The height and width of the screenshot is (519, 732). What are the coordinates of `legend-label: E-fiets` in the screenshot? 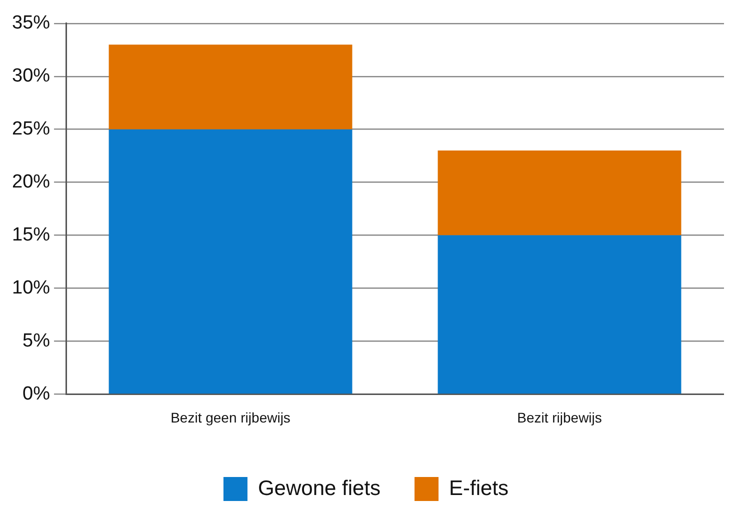 It's located at (479, 488).